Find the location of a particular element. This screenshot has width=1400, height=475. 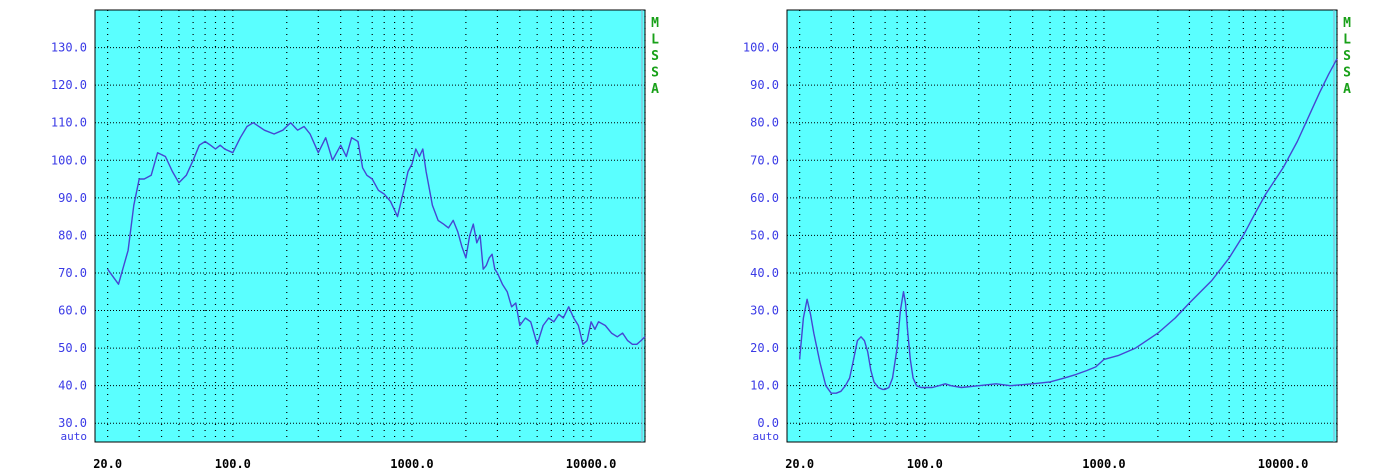

y-tick-label: 20.0 is located at coordinates (764, 348).